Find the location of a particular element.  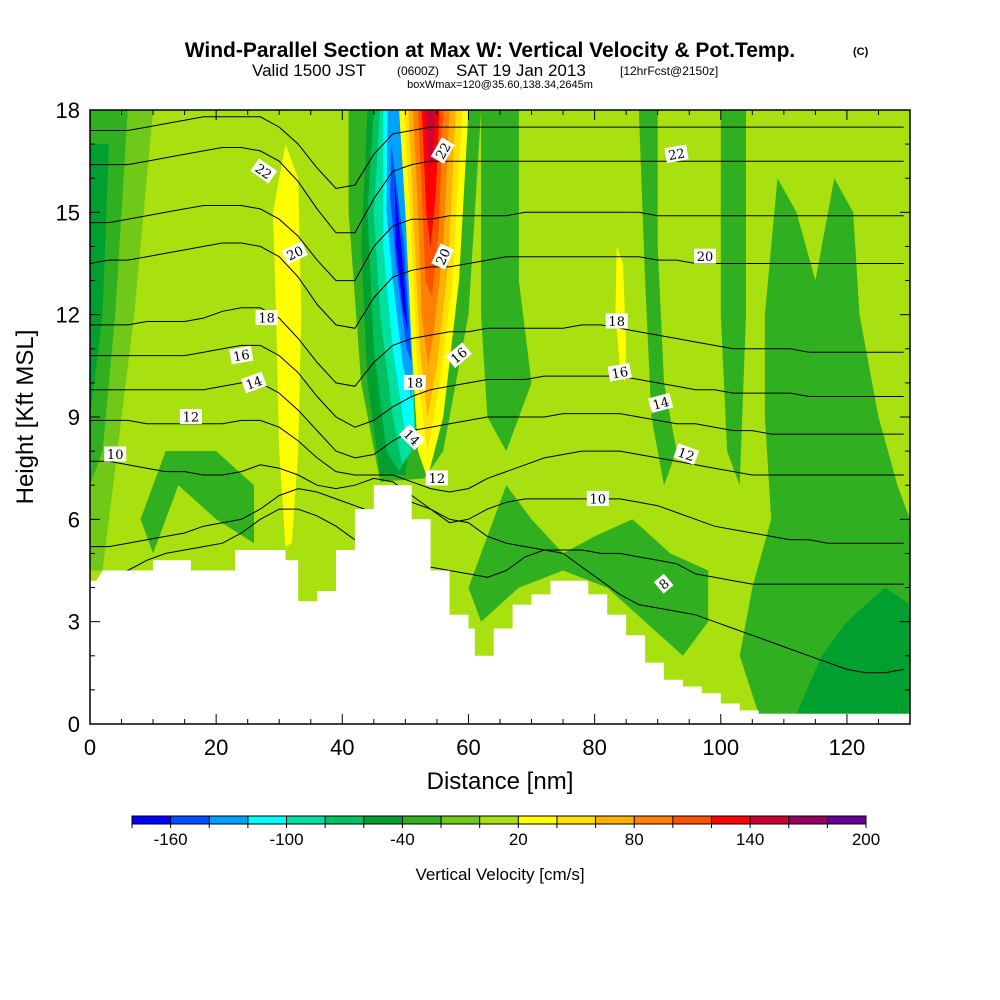

velocity-region-mid-downdraft is located at coordinates (197, 502).